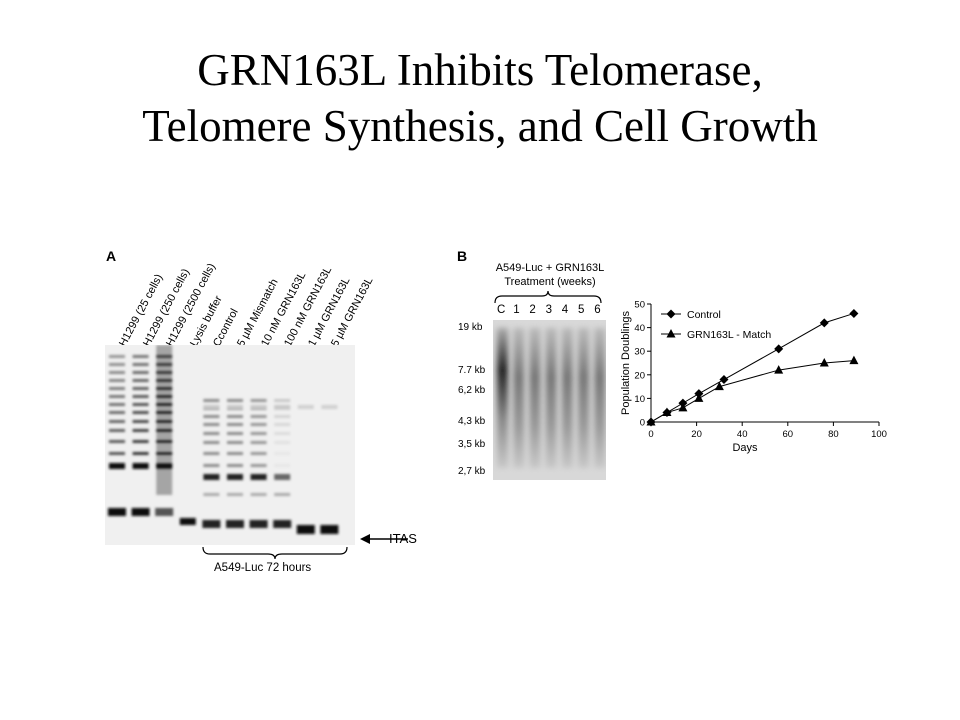 The height and width of the screenshot is (720, 960). Describe the element at coordinates (550, 268) in the screenshot. I see `panel-b-header-line-1: A549-Luc + GRN163L` at that location.